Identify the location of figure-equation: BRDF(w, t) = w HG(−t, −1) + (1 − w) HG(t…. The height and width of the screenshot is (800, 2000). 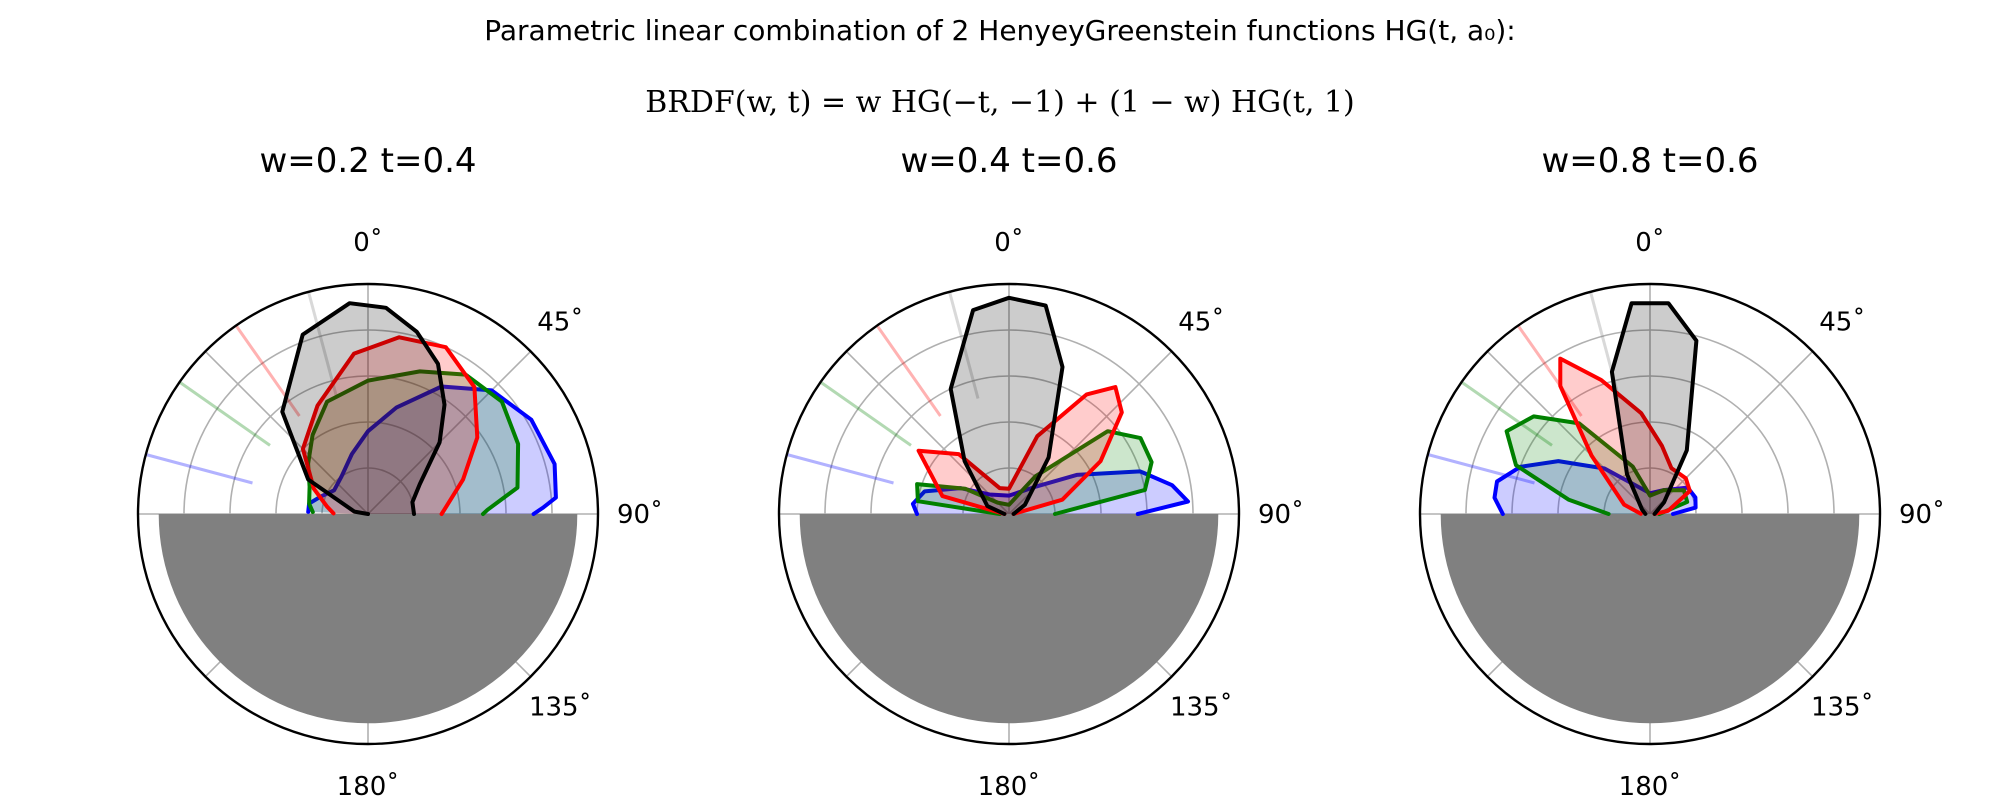
(999, 102).